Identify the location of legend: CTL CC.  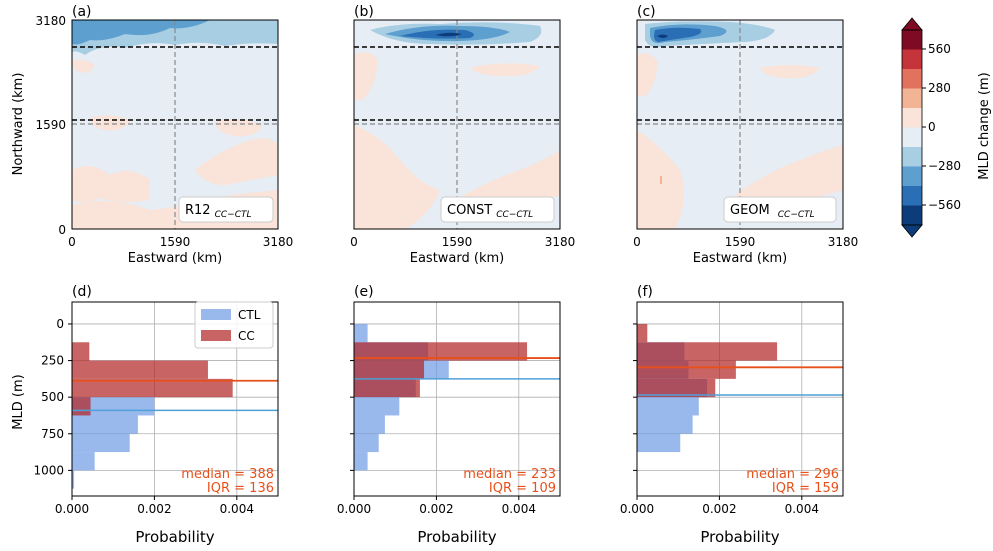
(234, 325).